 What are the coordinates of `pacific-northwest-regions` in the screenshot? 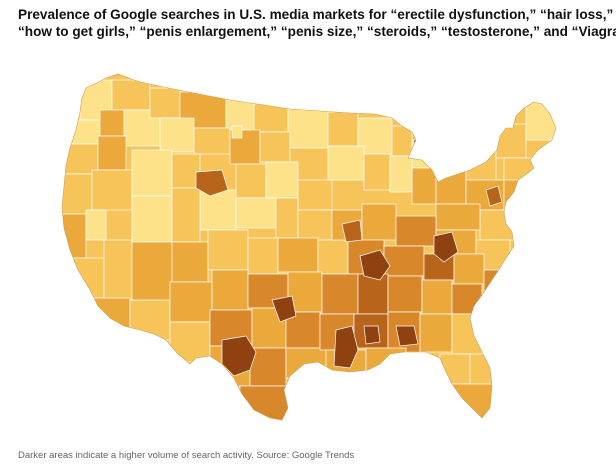 It's located at (111, 127).